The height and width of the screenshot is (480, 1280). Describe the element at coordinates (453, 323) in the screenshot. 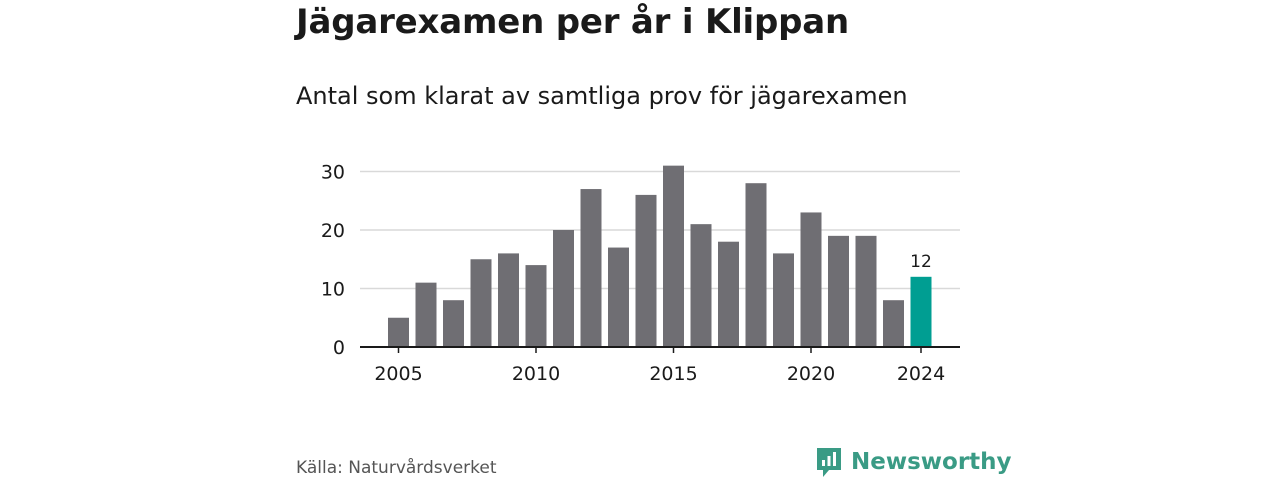

I see `bar-2007` at that location.